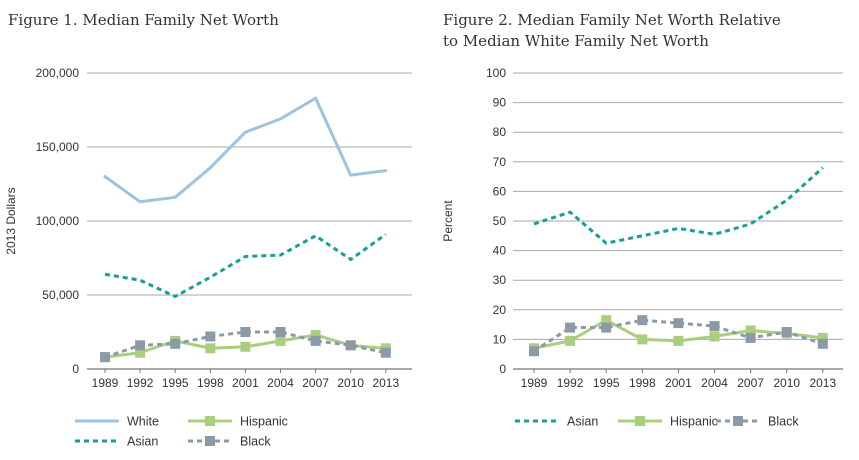 This screenshot has width=859, height=460. I want to click on fig1-y-tick-label: 70, so click(500, 162).